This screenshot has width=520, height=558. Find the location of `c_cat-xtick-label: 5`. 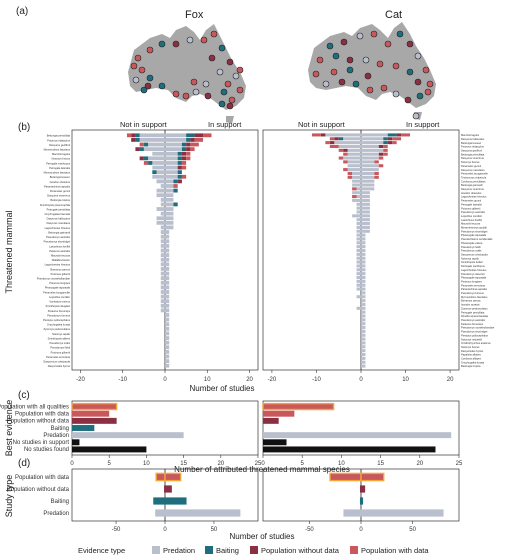

c_cat-xtick-label: 5 is located at coordinates (303, 464).